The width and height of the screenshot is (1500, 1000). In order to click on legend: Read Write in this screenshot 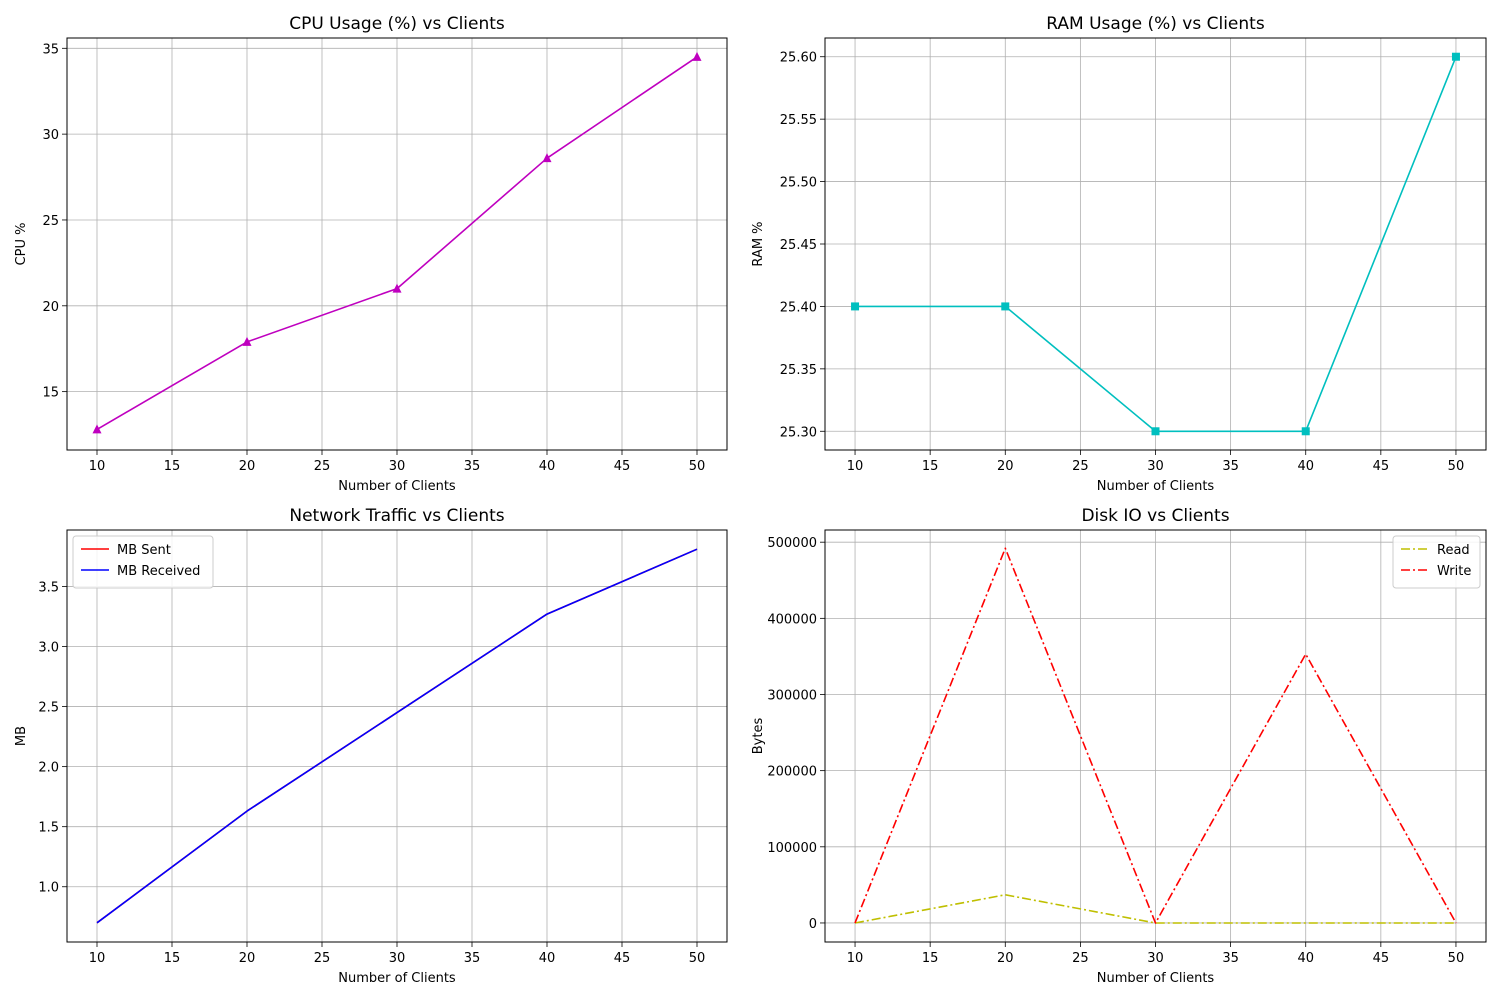, I will do `click(1436, 562)`.